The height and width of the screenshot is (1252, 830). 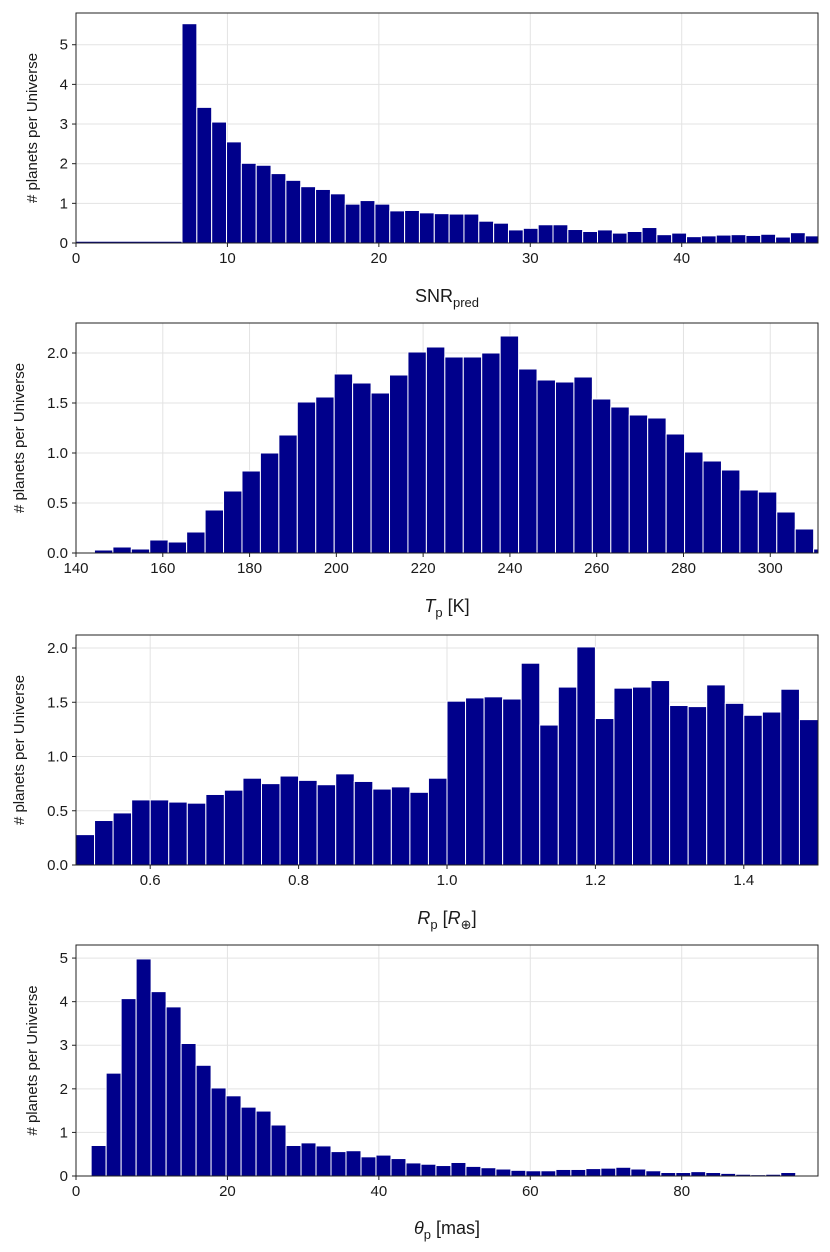 What do you see at coordinates (64, 124) in the screenshot?
I see `y-tick-label: 3` at bounding box center [64, 124].